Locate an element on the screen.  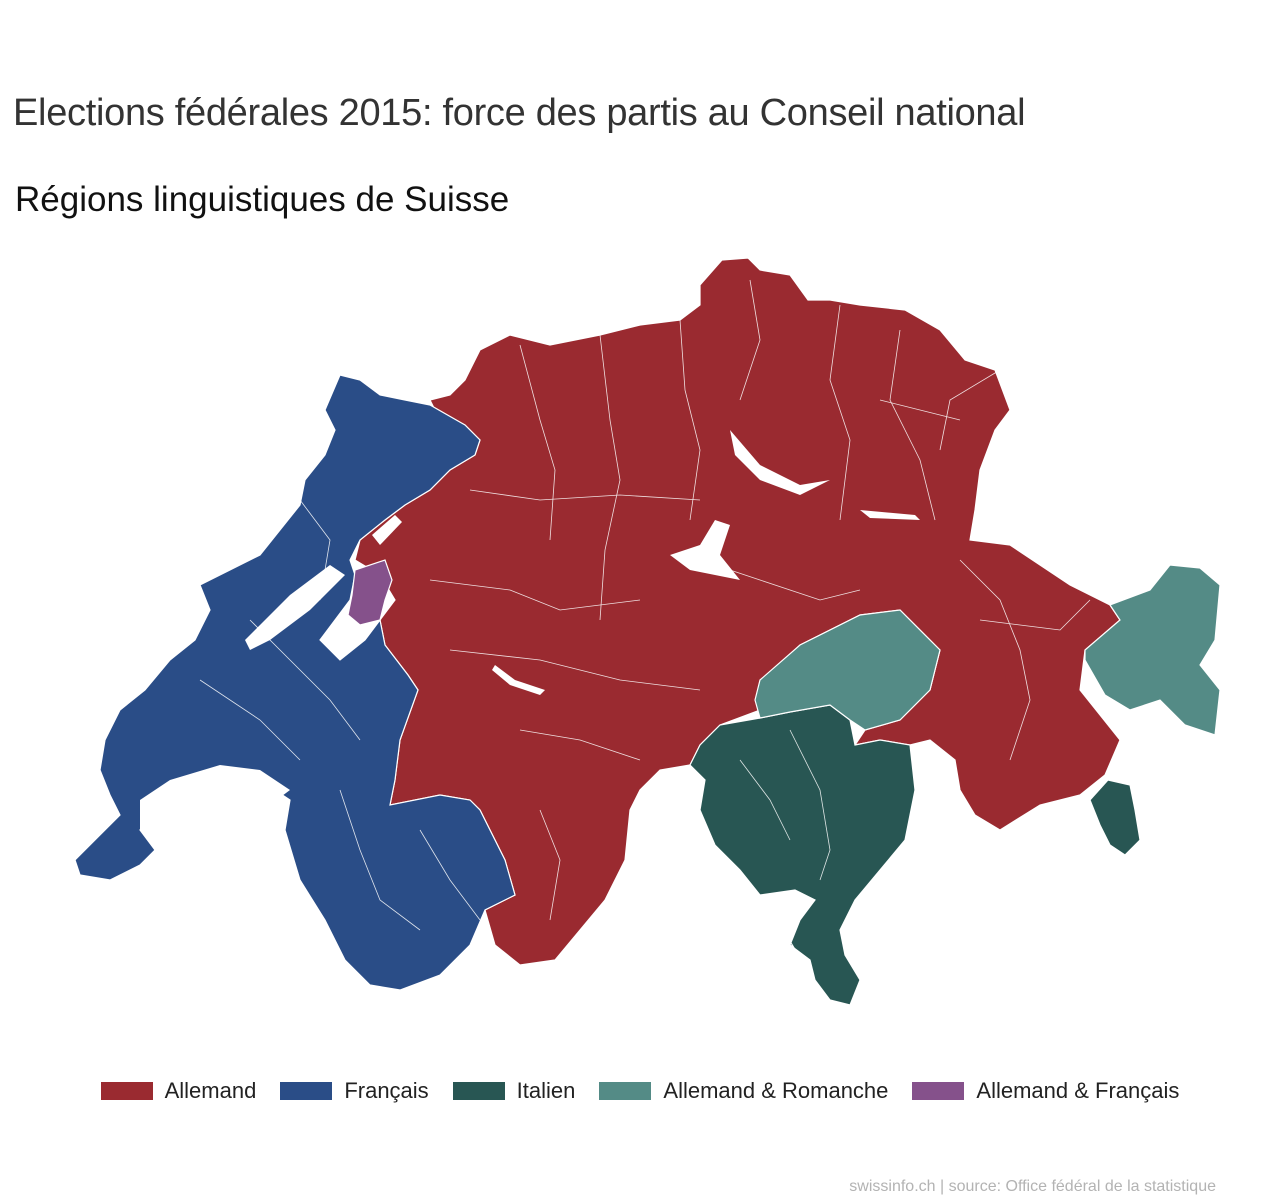
legend-swatch-francais is located at coordinates (306, 1091).